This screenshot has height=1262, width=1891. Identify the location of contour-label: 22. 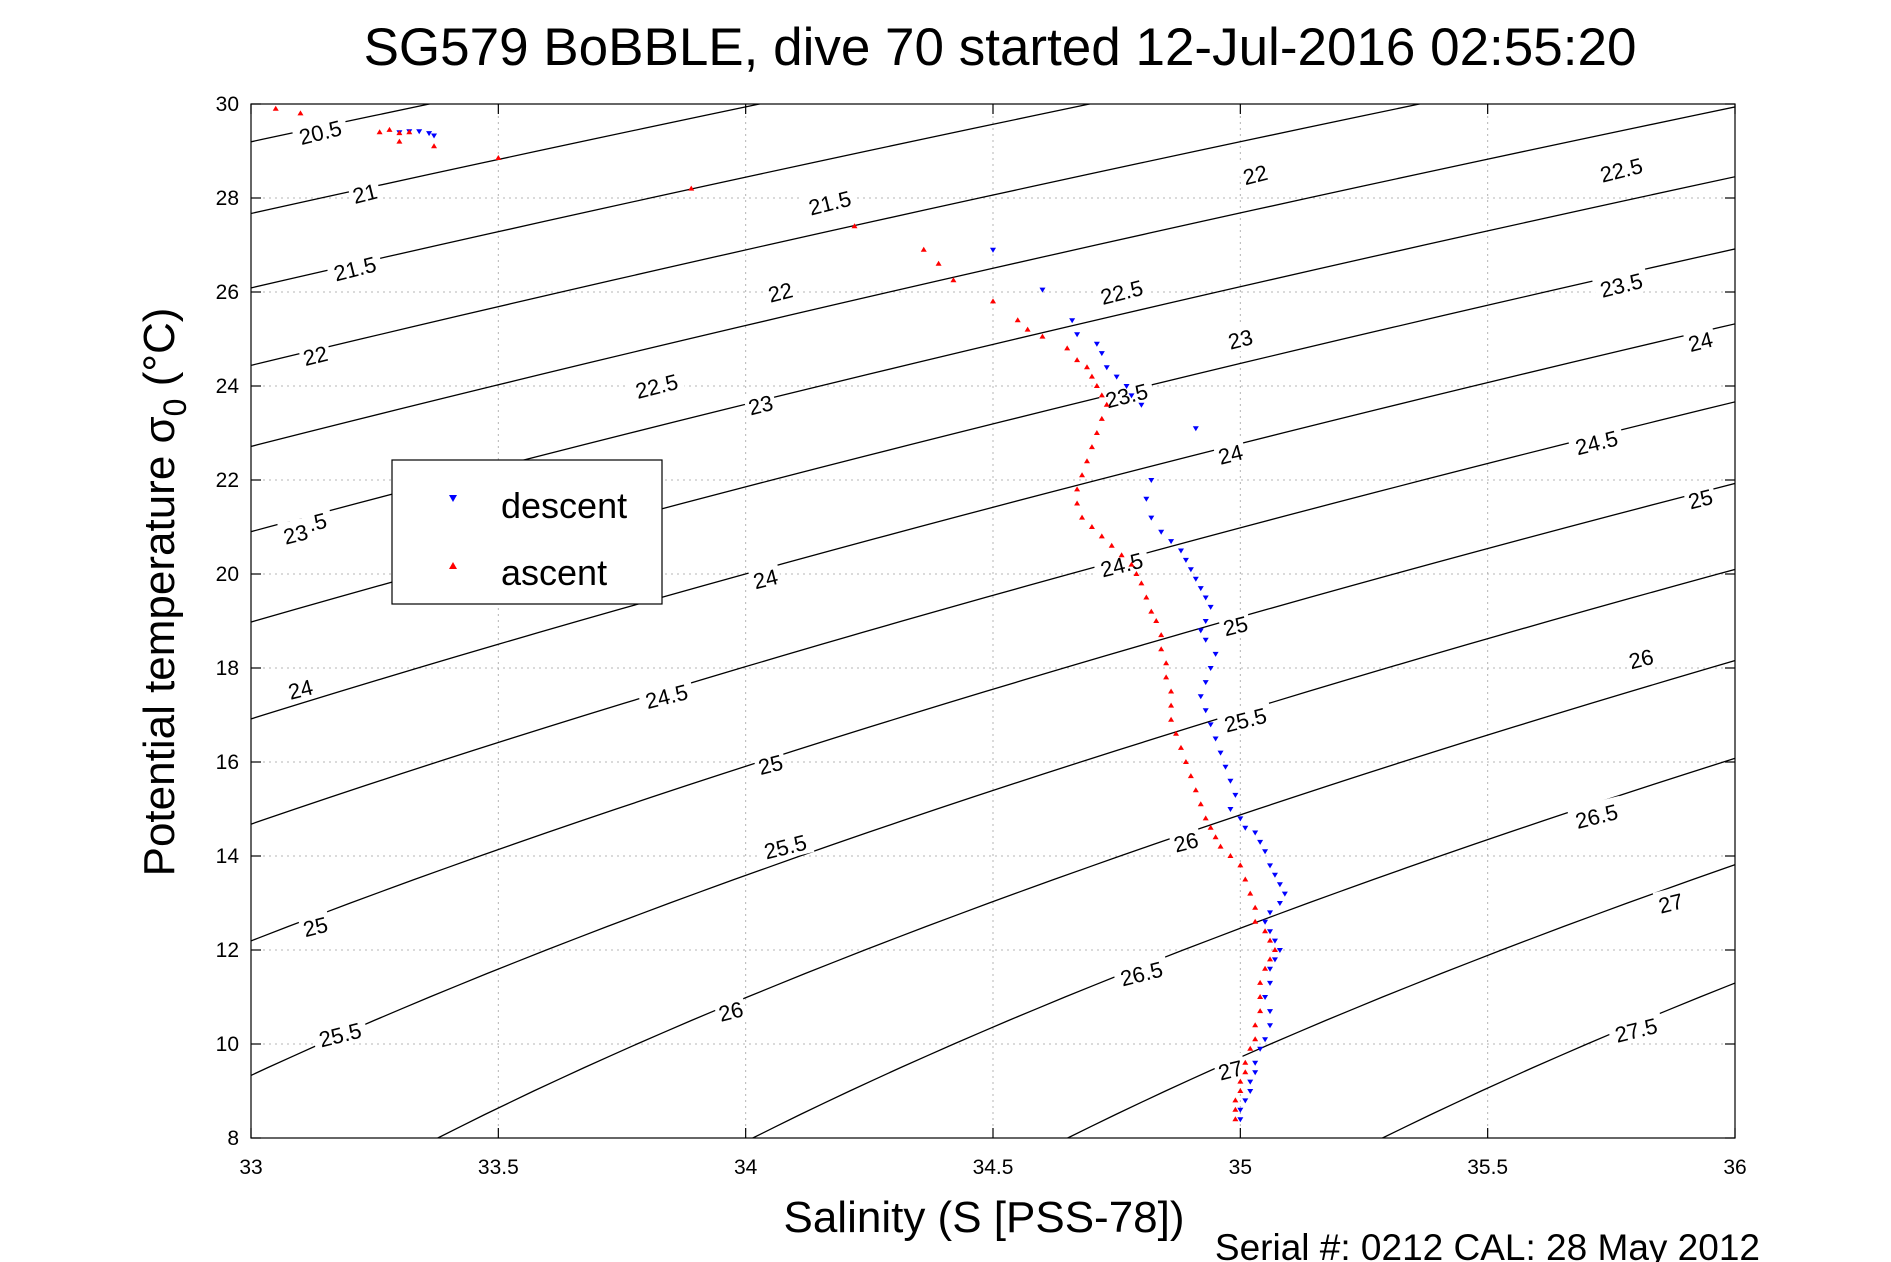
(316, 356).